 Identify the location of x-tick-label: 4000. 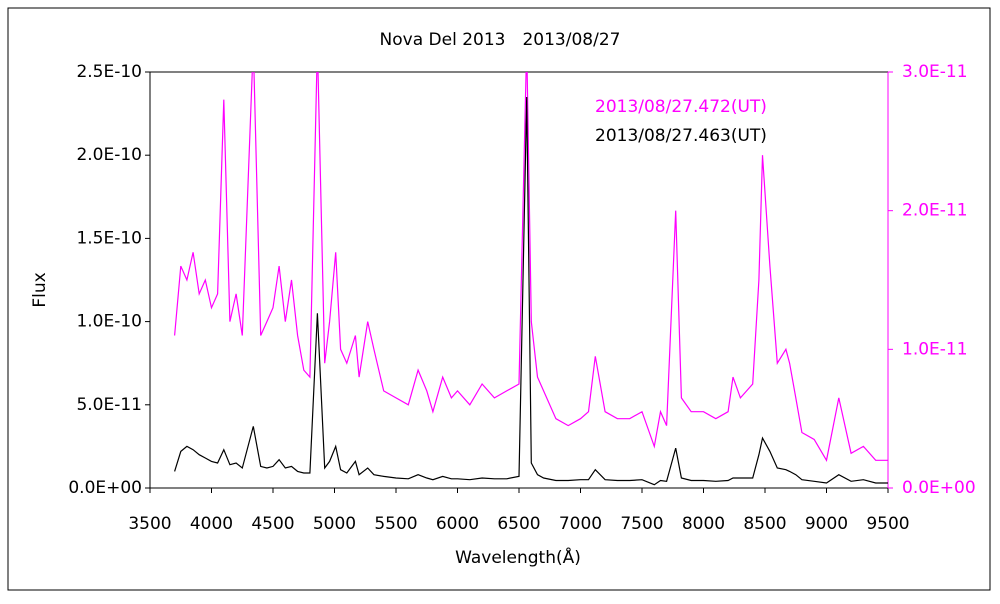
(211, 524).